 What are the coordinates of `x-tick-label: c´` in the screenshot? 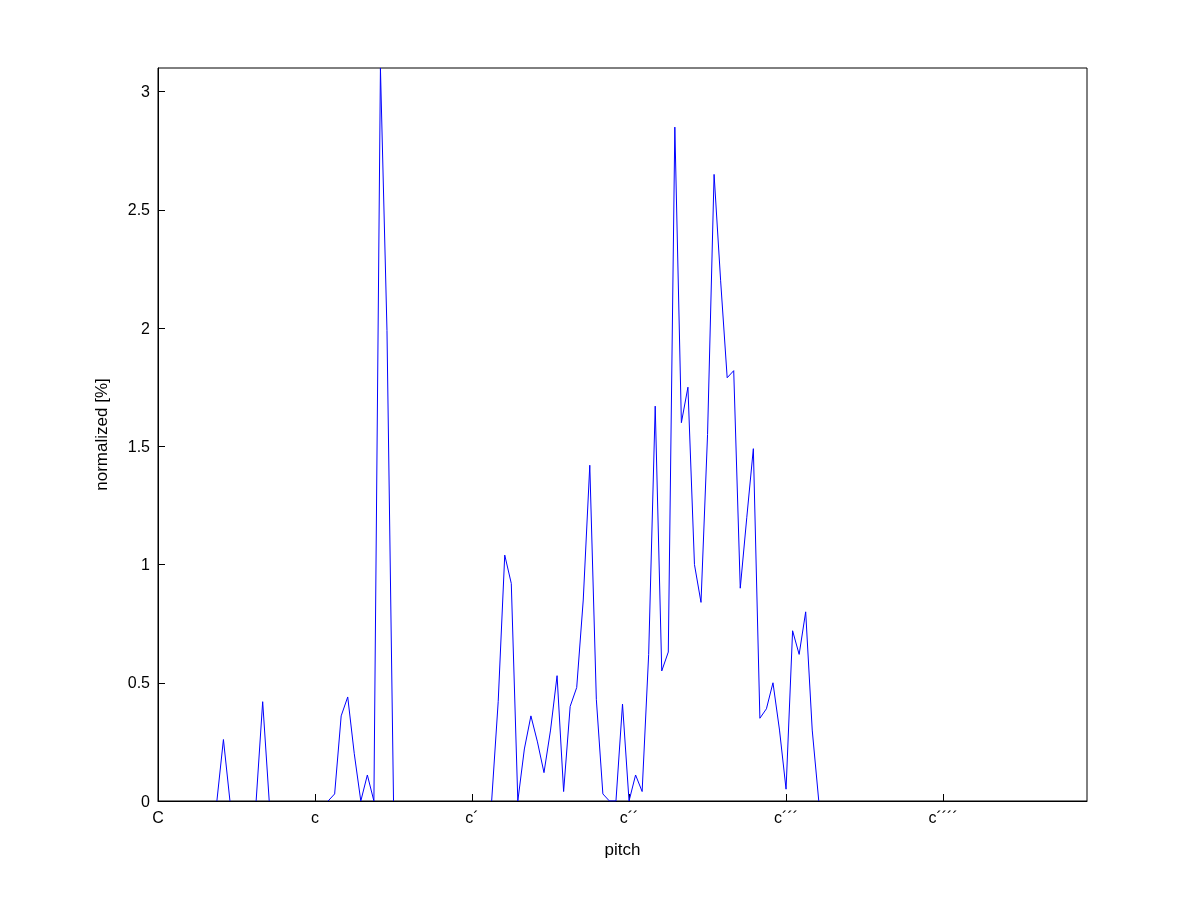 It's located at (472, 817).